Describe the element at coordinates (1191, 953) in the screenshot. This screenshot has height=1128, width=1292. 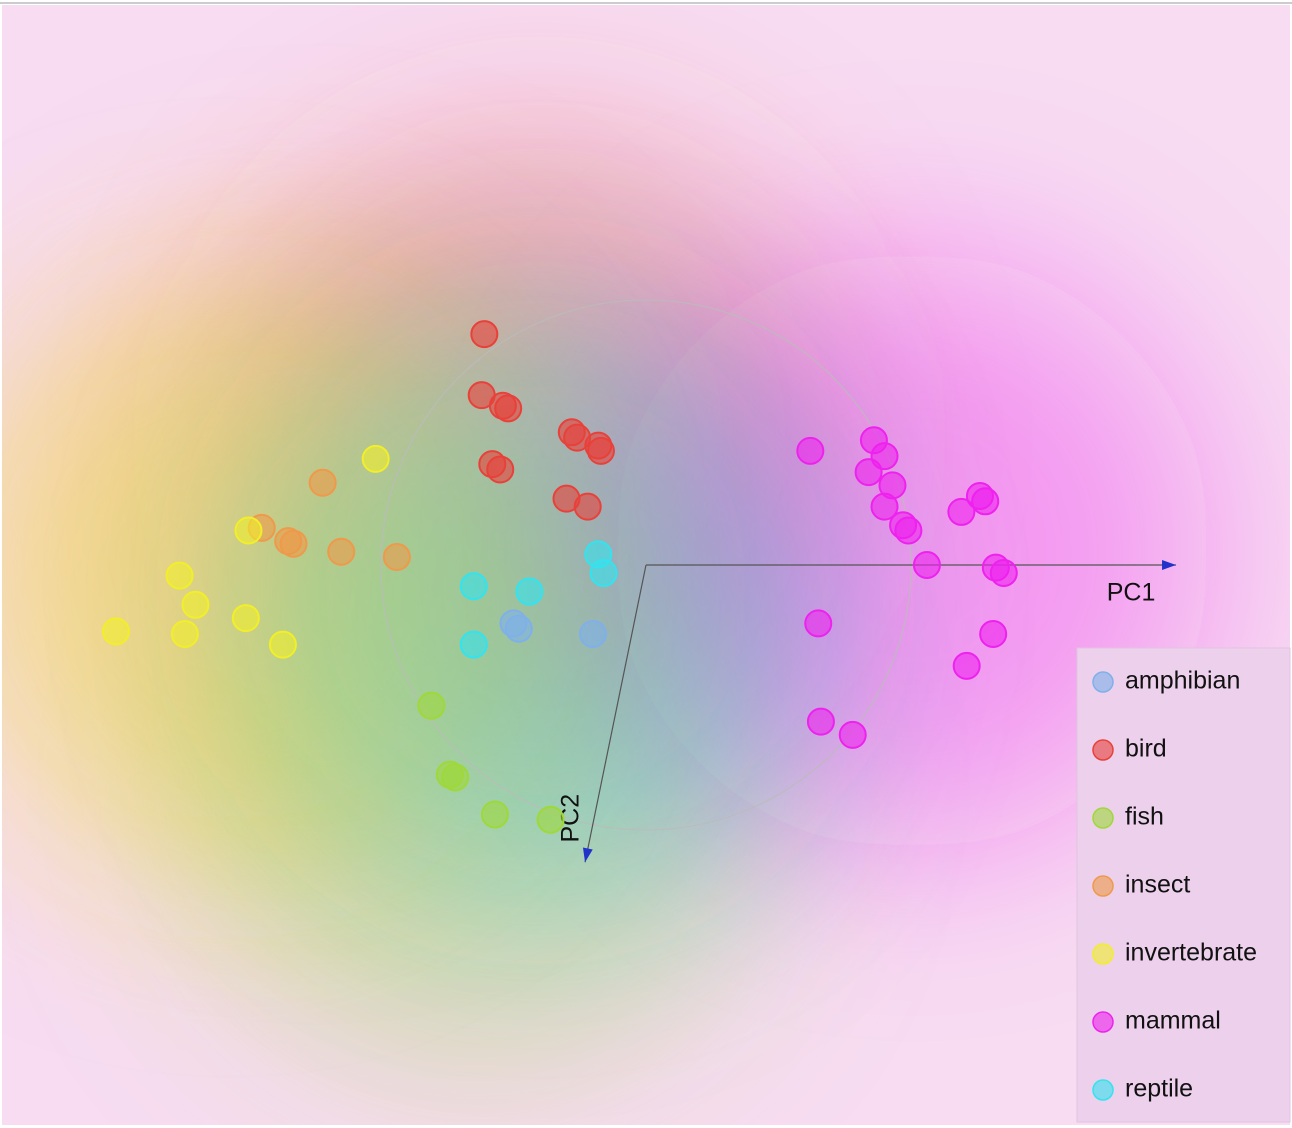
I see `legend-label: invertebrate` at that location.